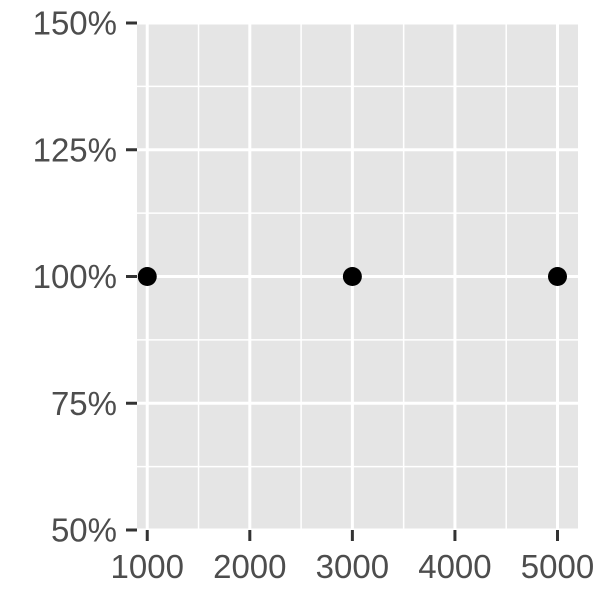 The width and height of the screenshot is (600, 600). I want to click on data-points, so click(352, 276).